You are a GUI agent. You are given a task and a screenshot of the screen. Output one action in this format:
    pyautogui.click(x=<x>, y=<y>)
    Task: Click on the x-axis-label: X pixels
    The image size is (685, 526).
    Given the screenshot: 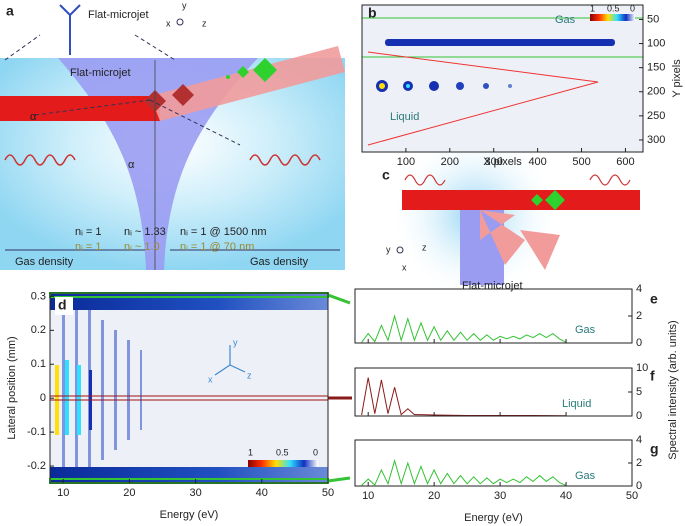 What is the action you would take?
    pyautogui.click(x=502, y=162)
    